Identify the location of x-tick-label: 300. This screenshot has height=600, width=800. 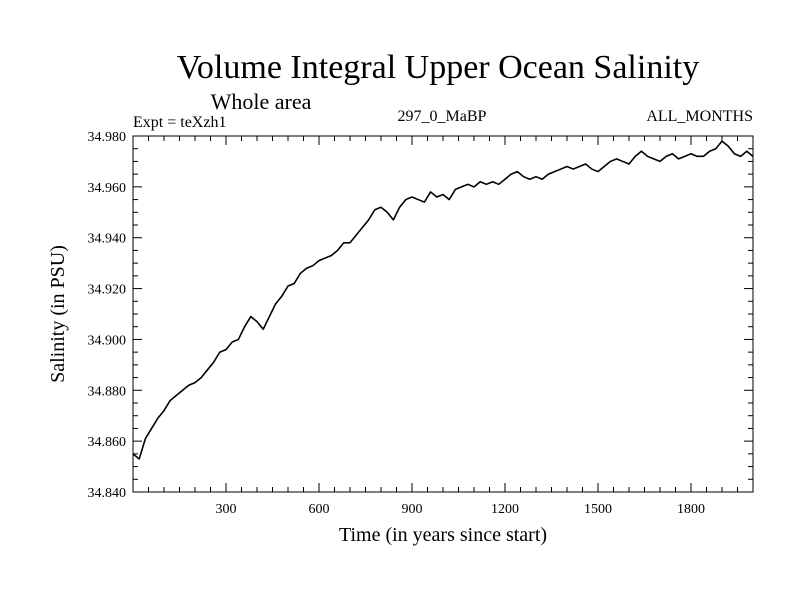
(226, 509).